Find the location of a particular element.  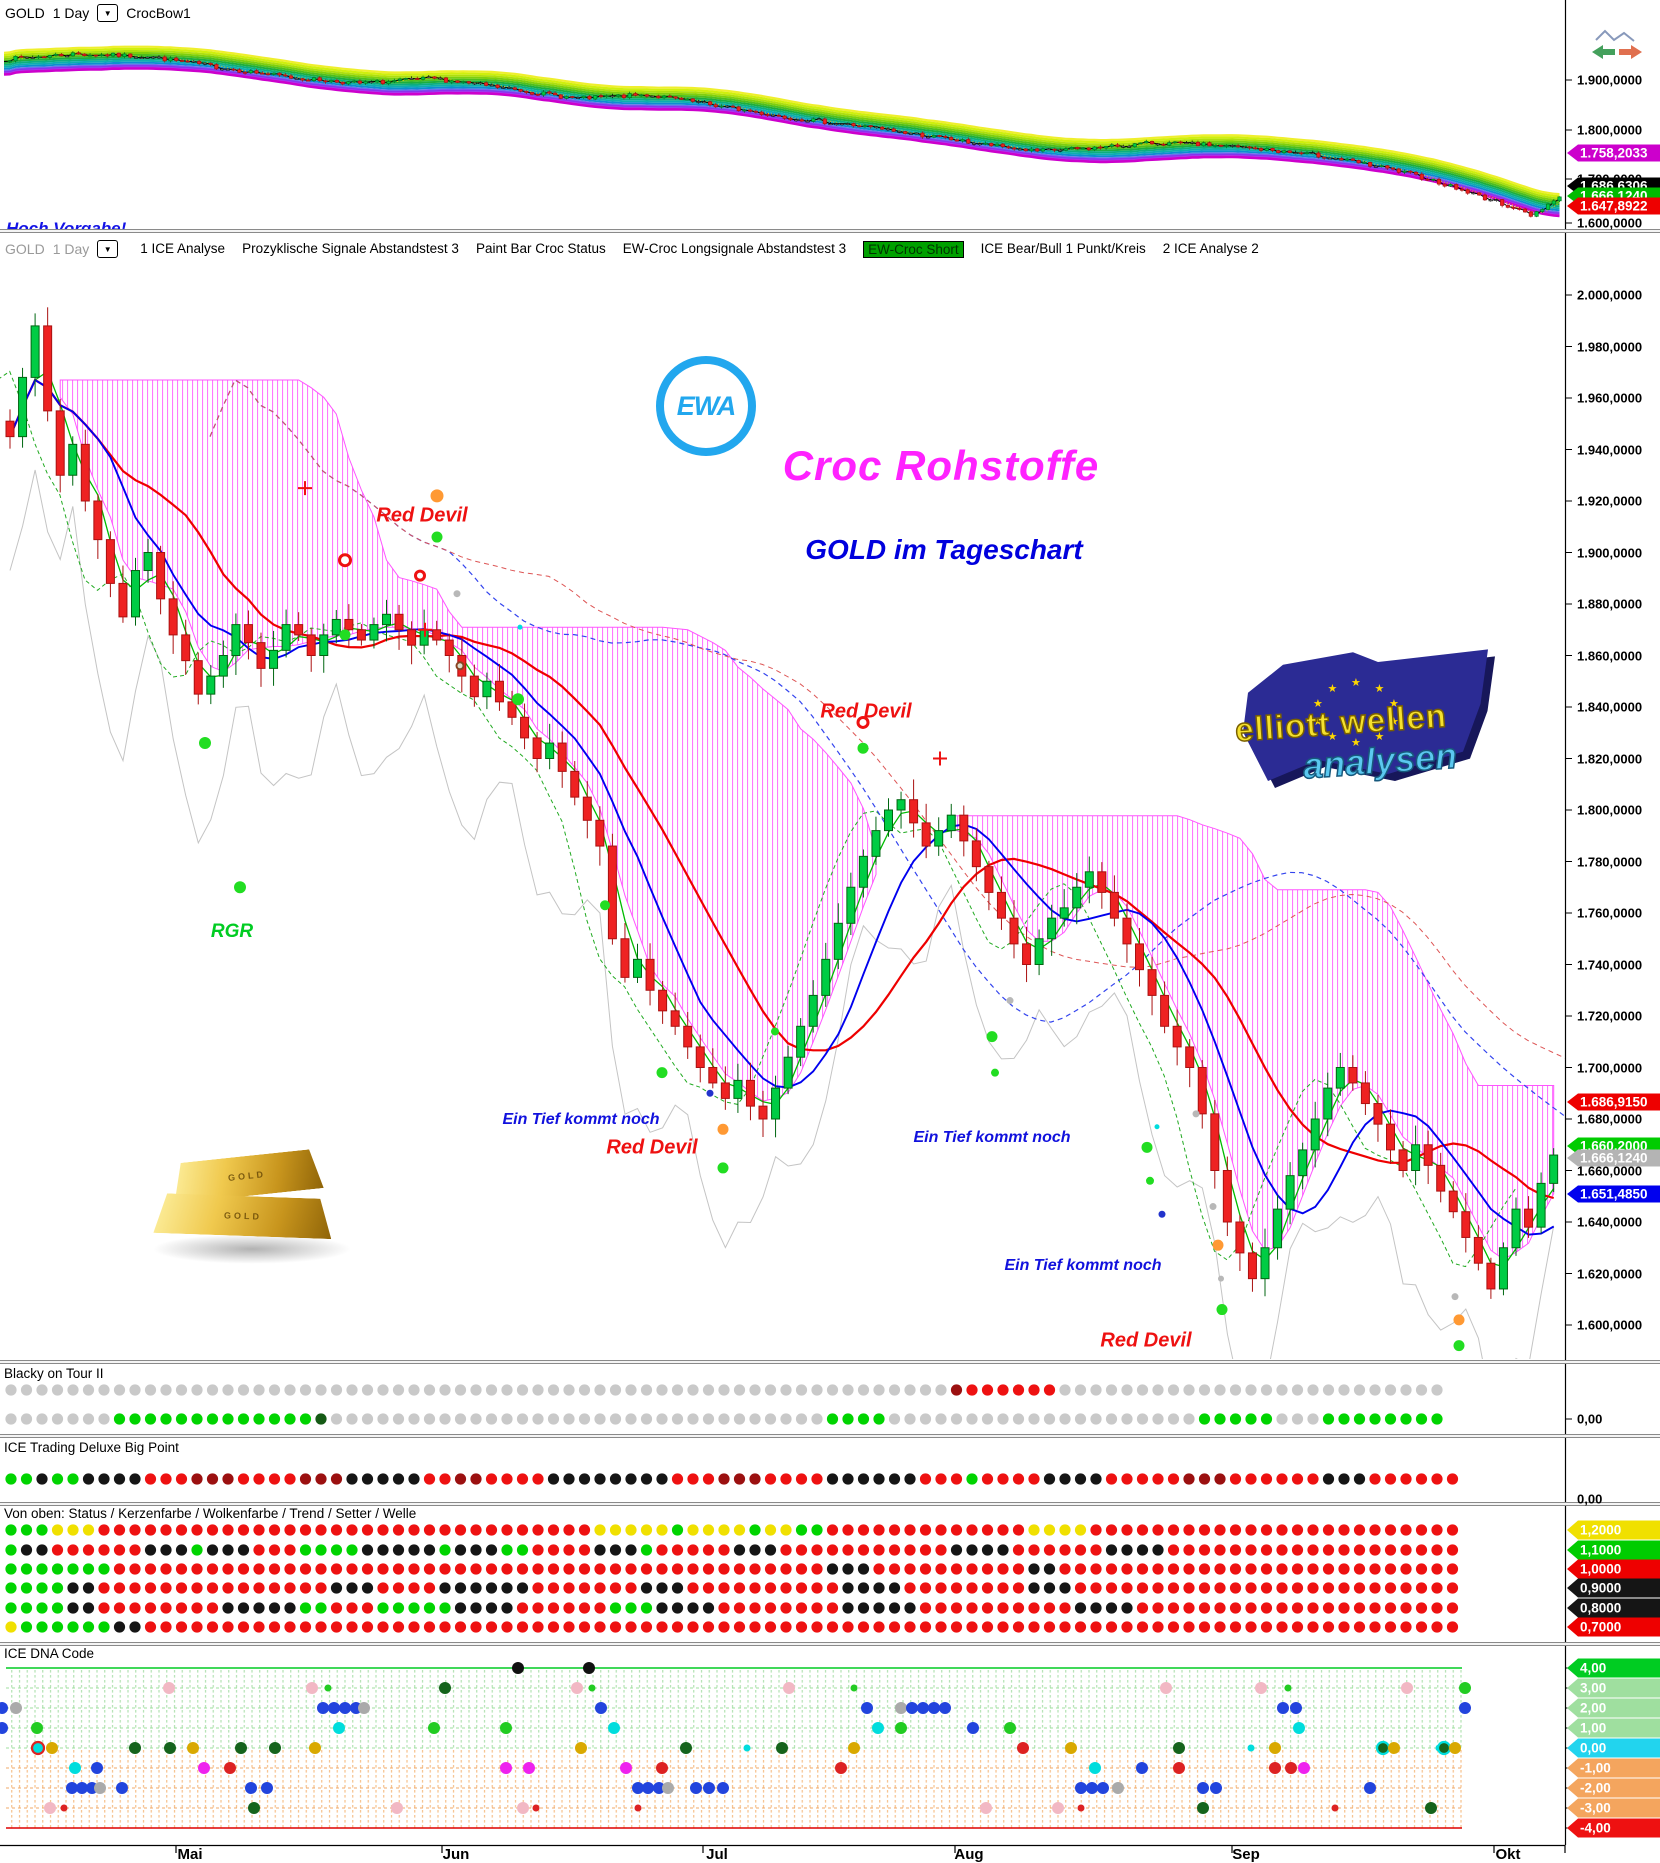

level-tag: 0,9000 is located at coordinates (1613, 1588).